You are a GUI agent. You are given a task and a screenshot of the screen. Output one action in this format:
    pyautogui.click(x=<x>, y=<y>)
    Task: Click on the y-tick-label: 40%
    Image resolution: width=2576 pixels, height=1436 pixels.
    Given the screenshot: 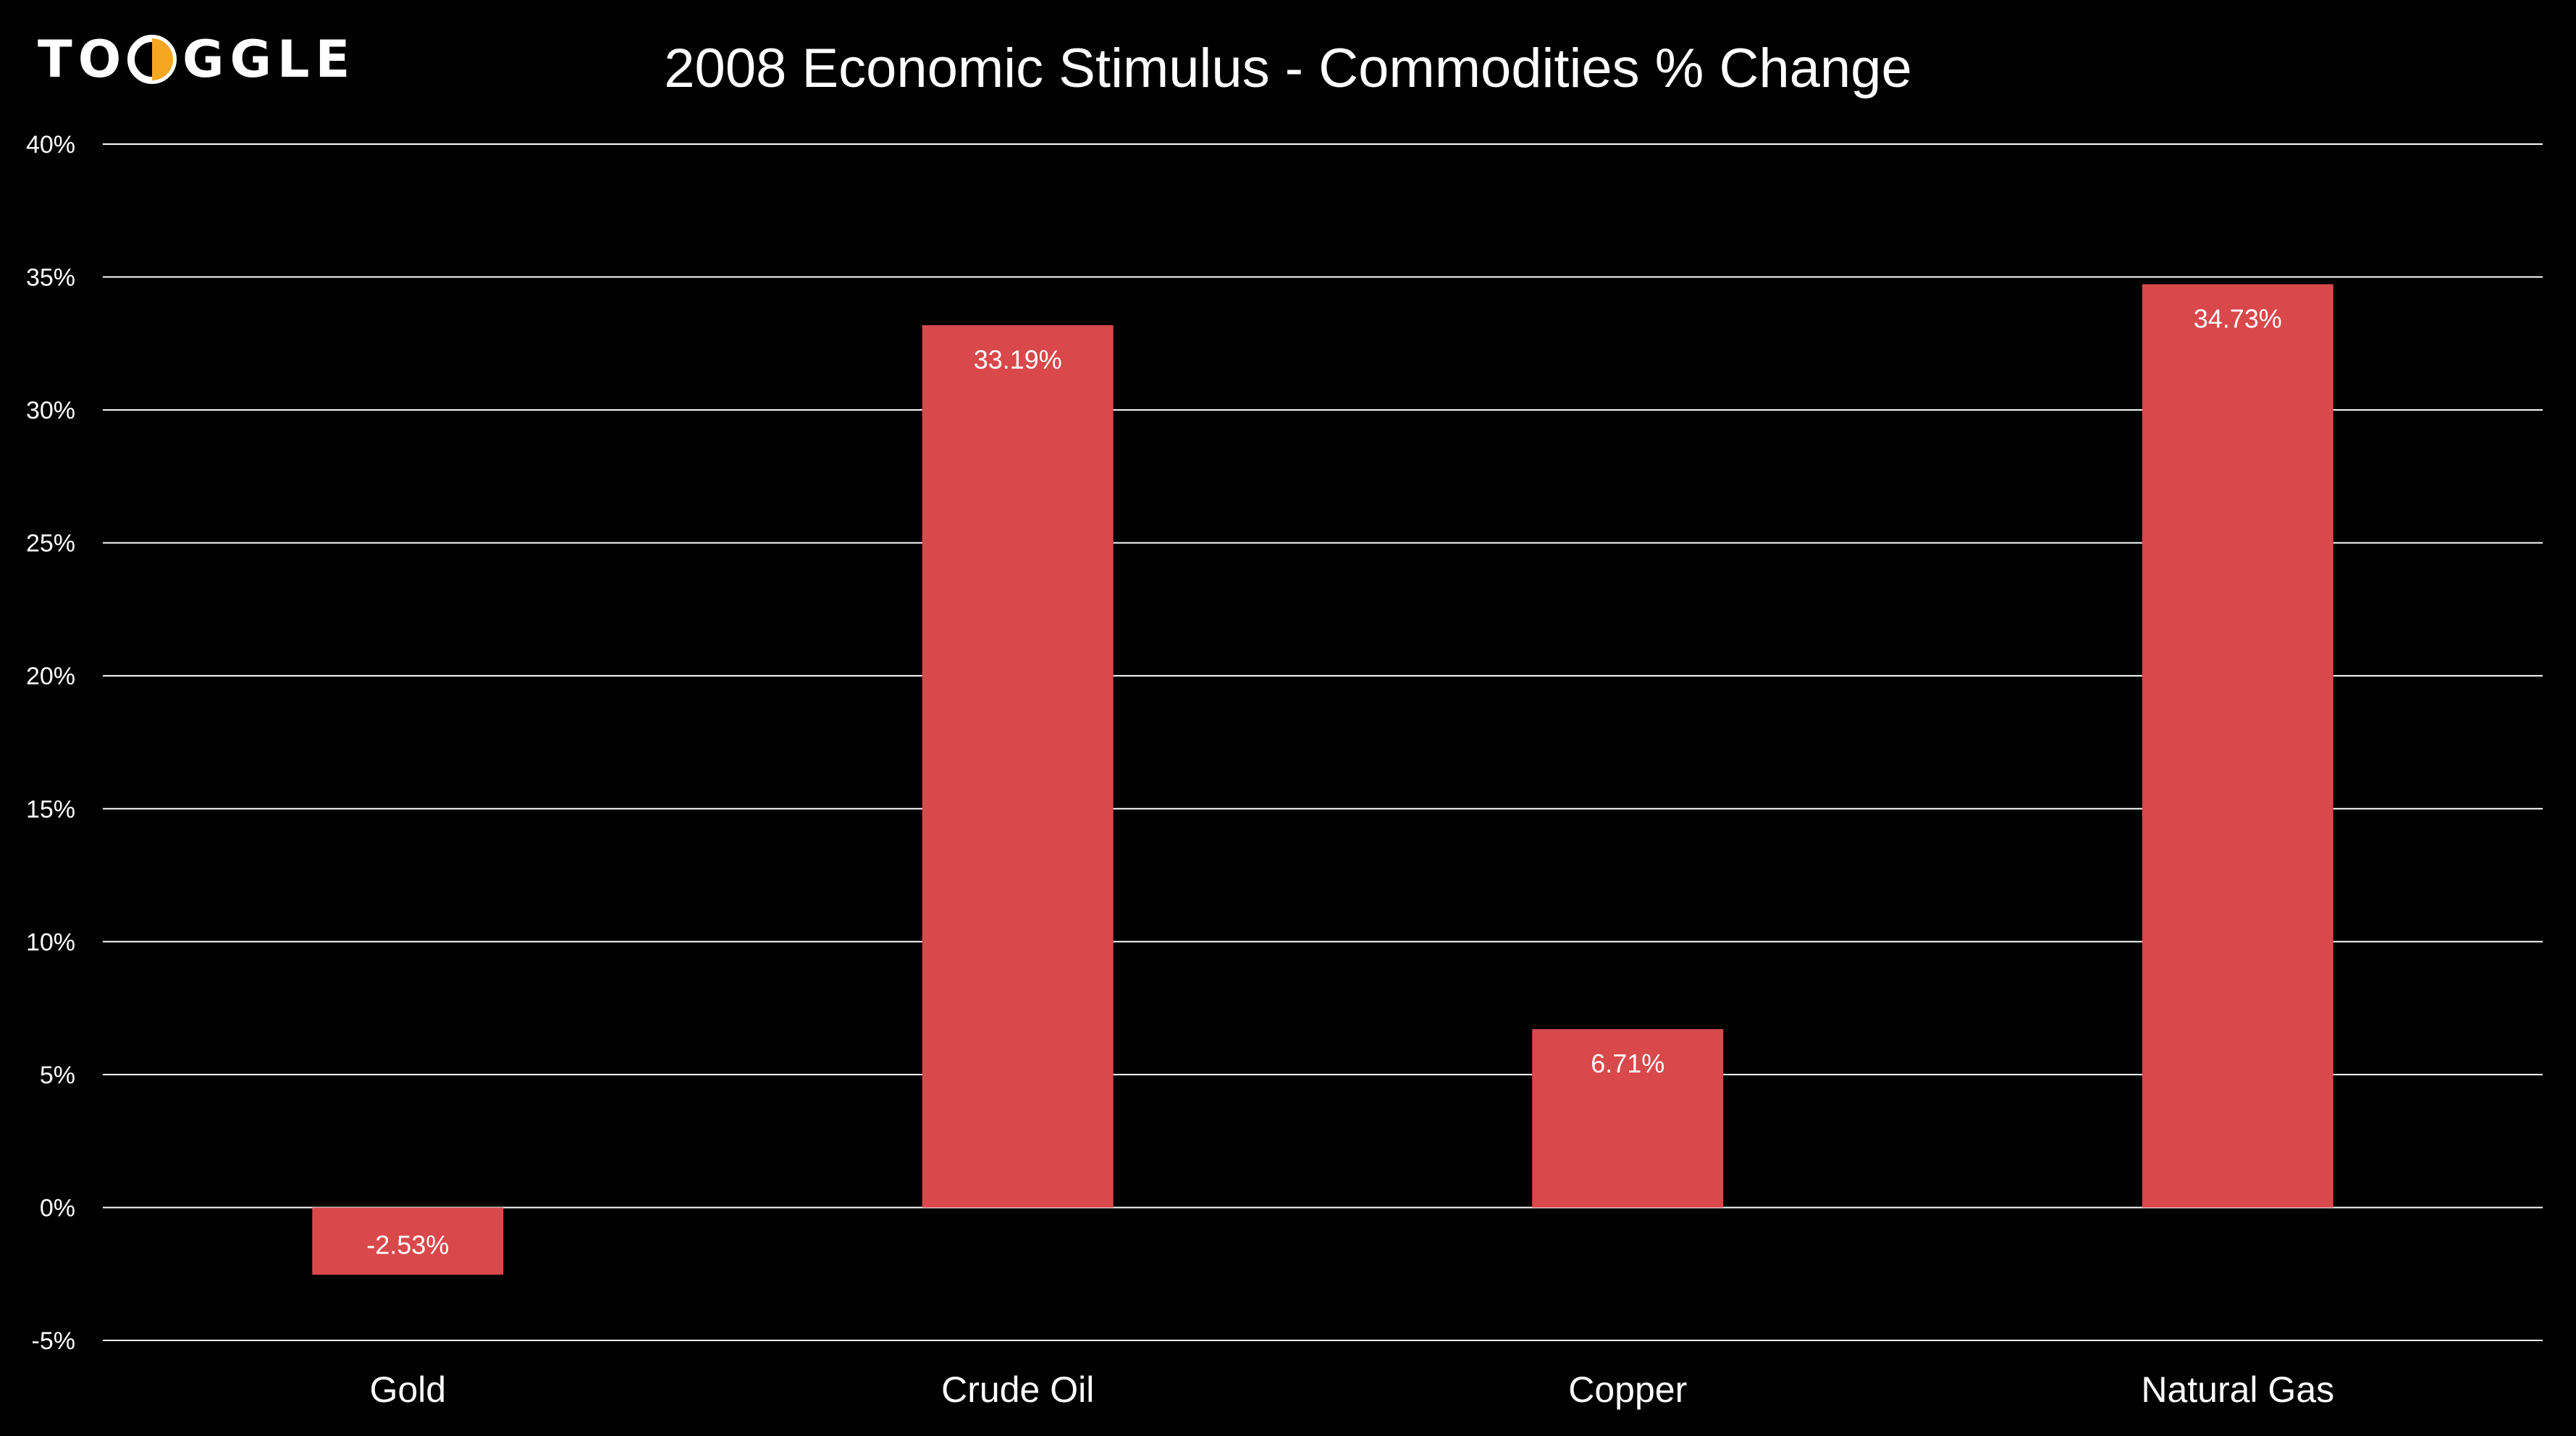 What is the action you would take?
    pyautogui.click(x=50, y=145)
    